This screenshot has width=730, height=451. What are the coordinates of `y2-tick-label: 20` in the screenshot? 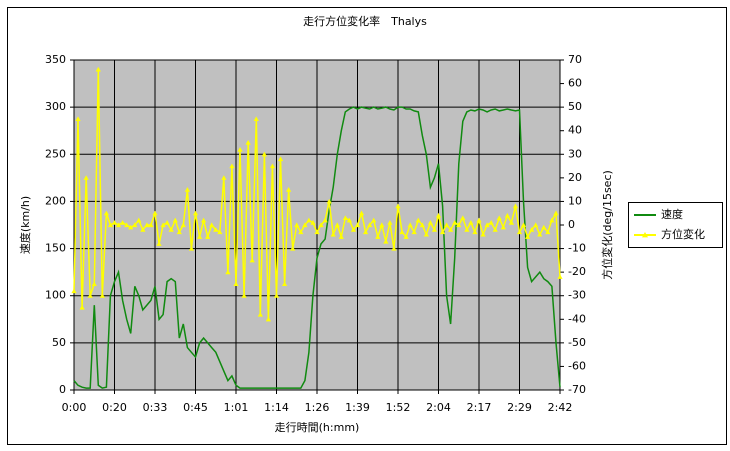 It's located at (575, 177).